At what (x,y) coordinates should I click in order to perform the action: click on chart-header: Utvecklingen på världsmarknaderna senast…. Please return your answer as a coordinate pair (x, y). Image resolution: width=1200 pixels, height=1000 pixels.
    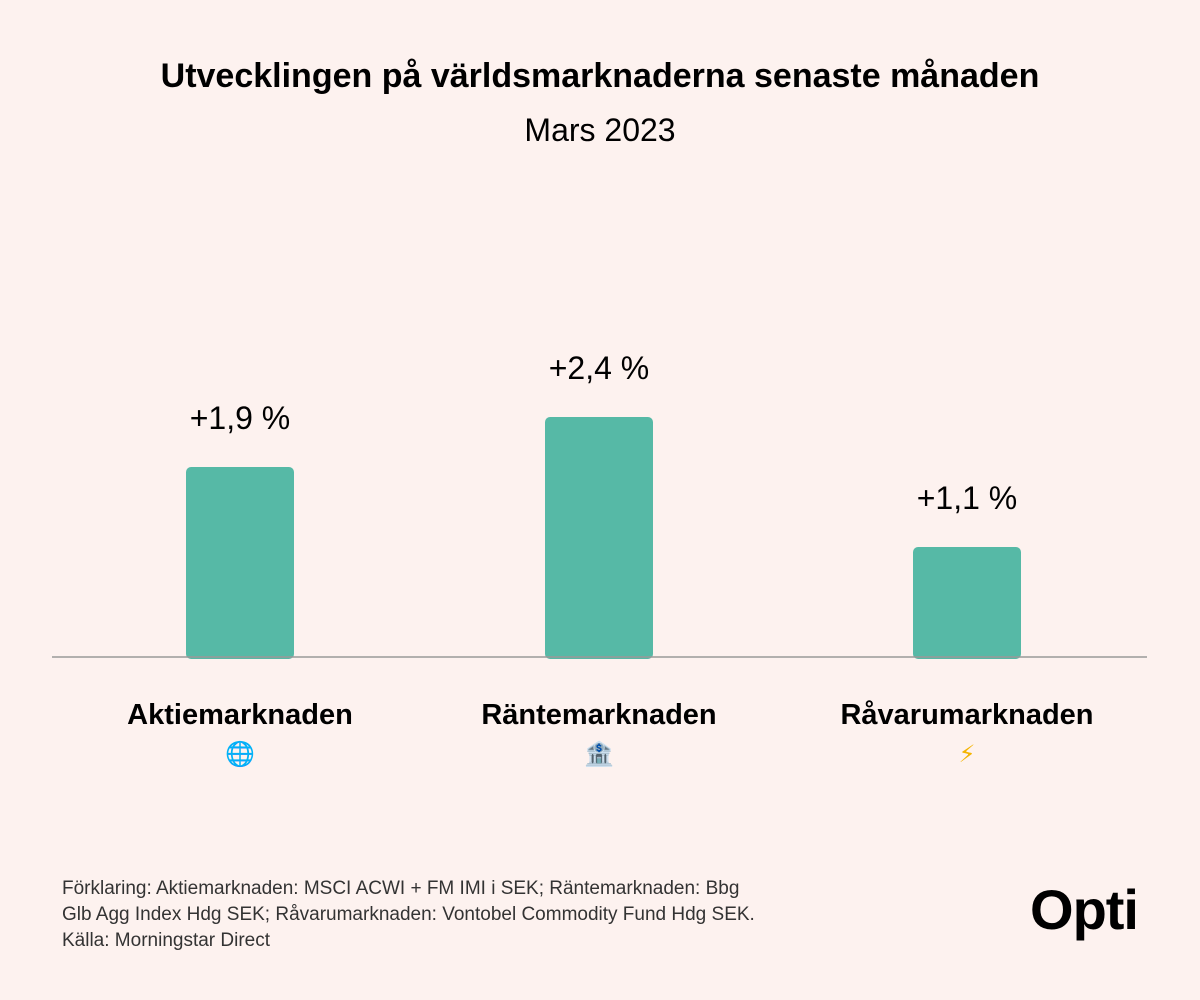
    Looking at the image, I should click on (600, 102).